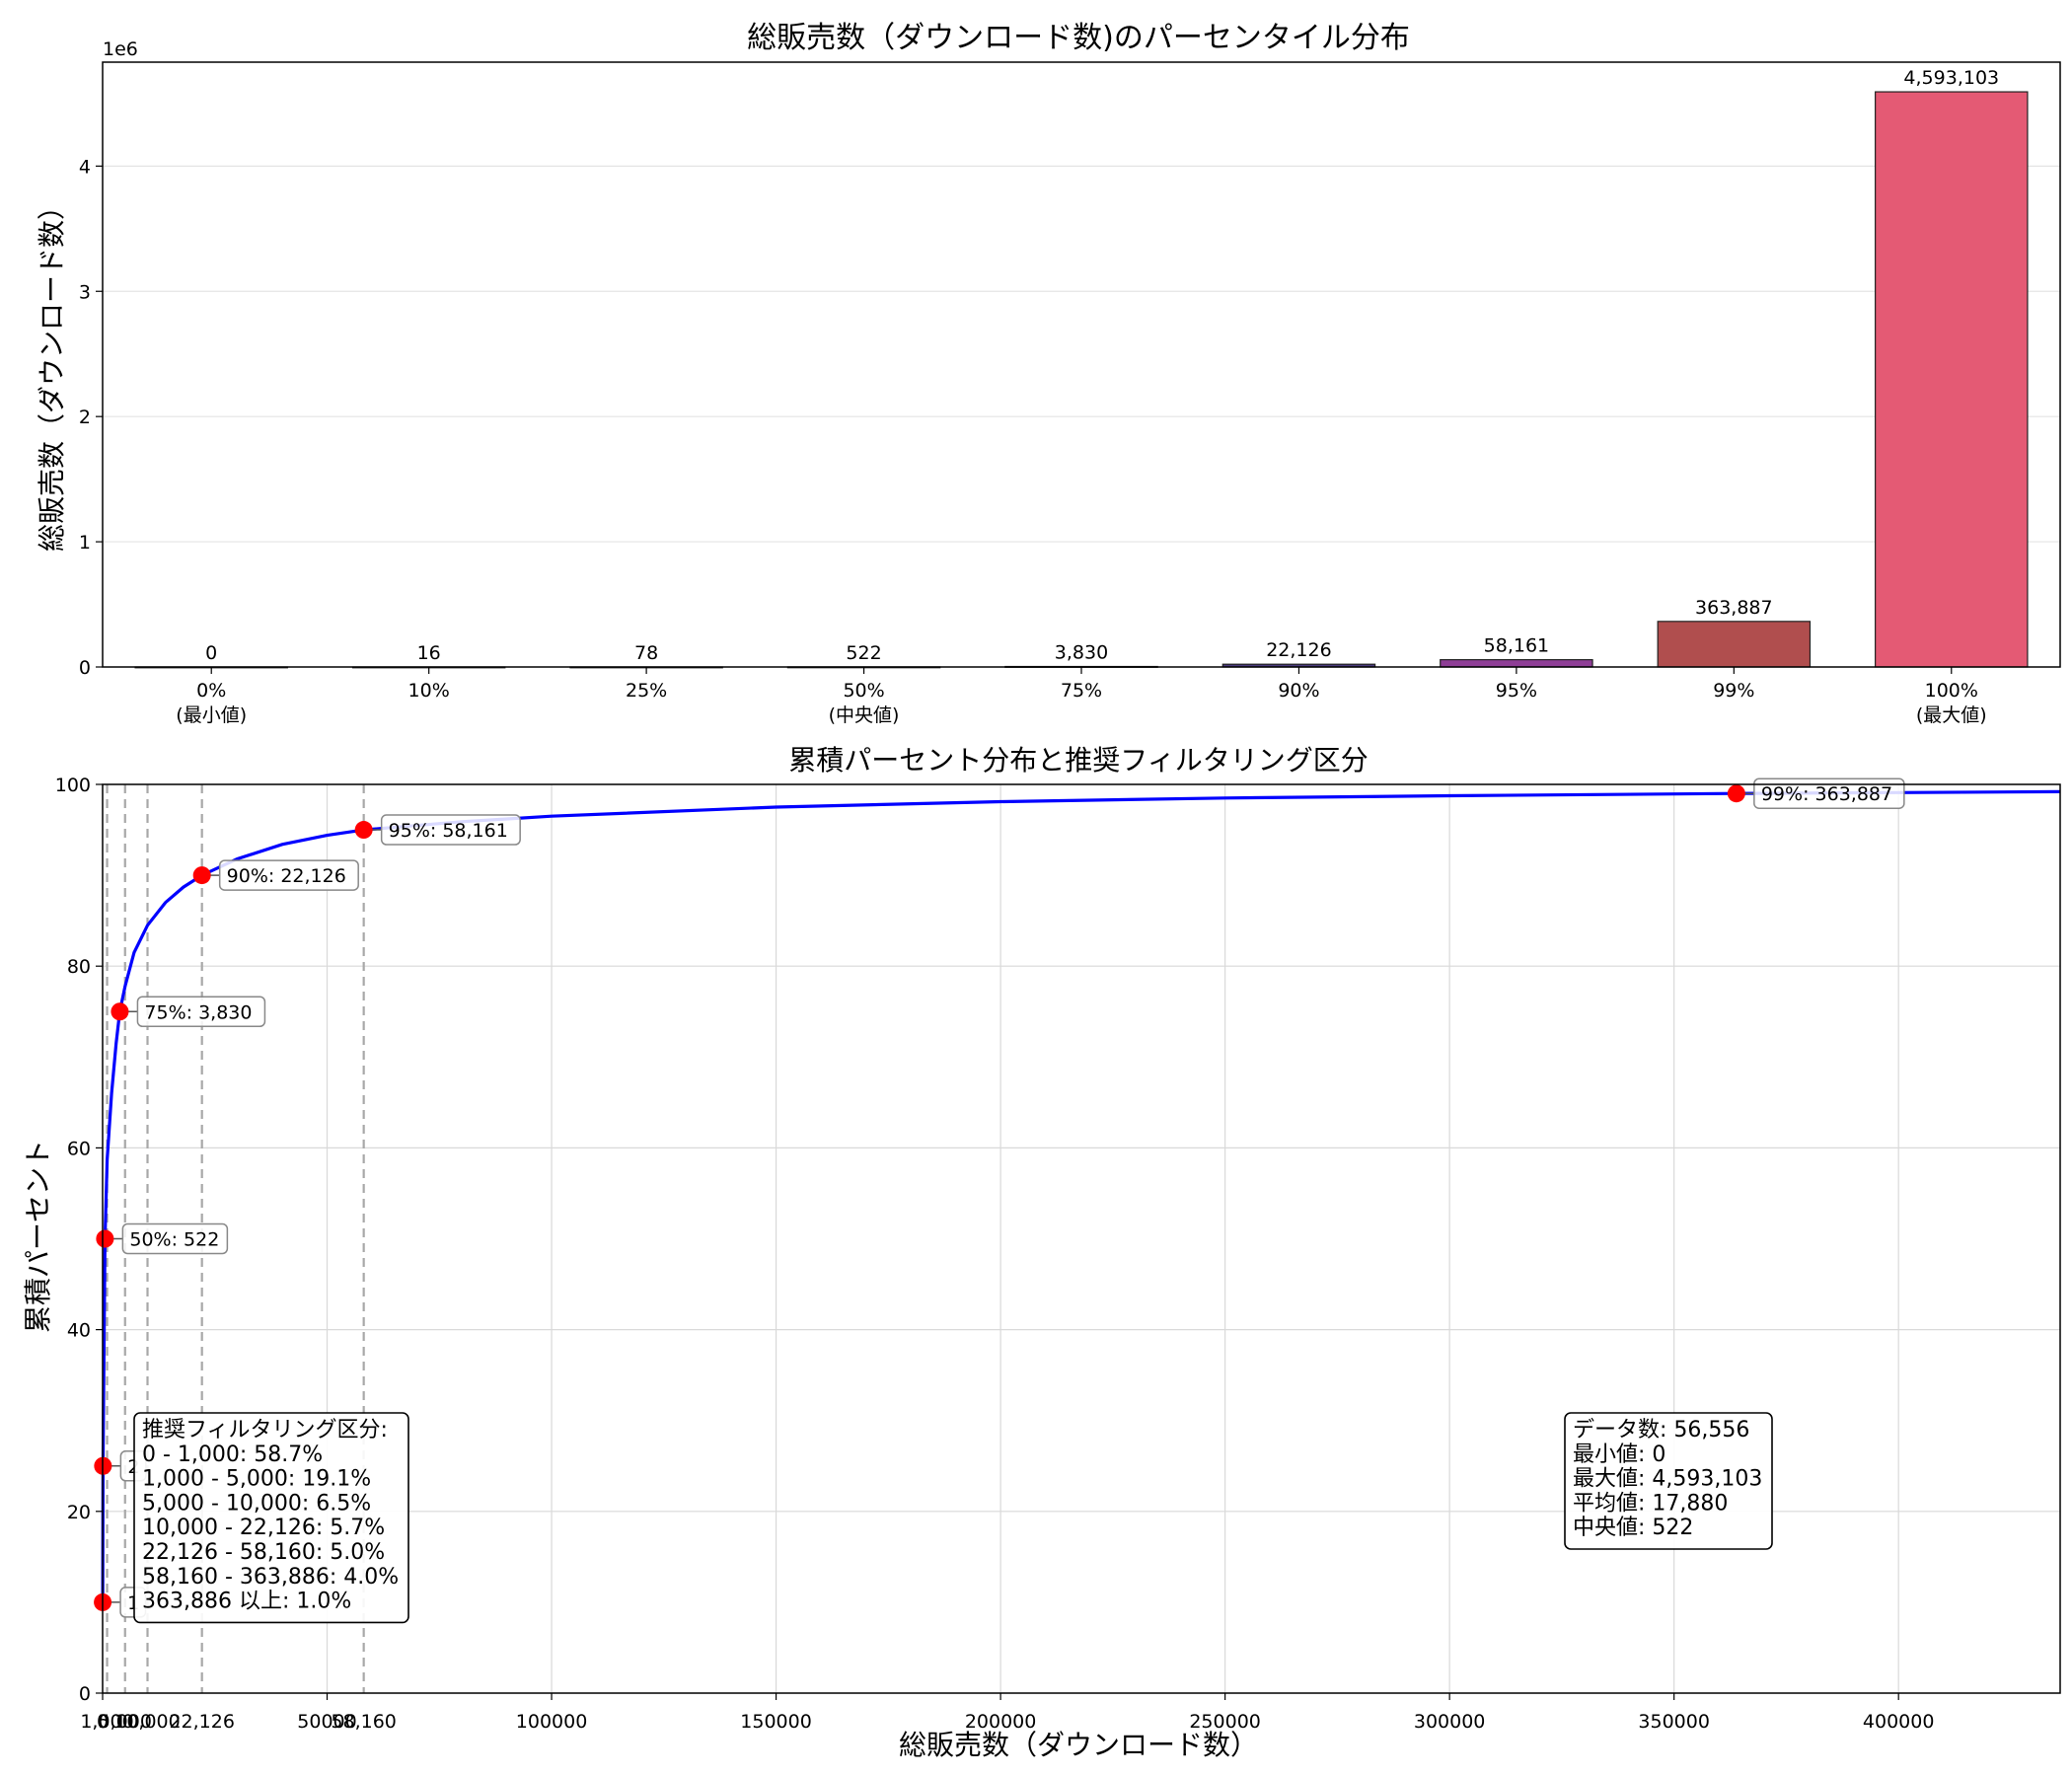 The width and height of the screenshot is (2072, 1776). I want to click on bar-x-tick-label: 0%, so click(211, 691).